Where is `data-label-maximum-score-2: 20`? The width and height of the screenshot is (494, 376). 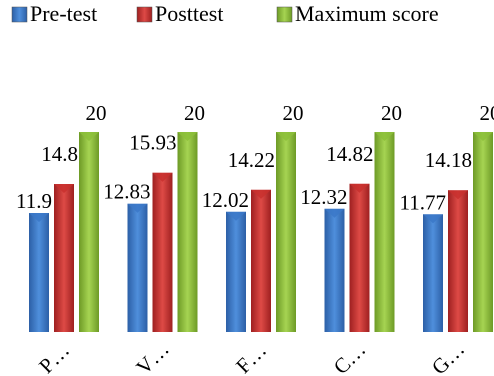 data-label-maximum-score-2: 20 is located at coordinates (194, 113).